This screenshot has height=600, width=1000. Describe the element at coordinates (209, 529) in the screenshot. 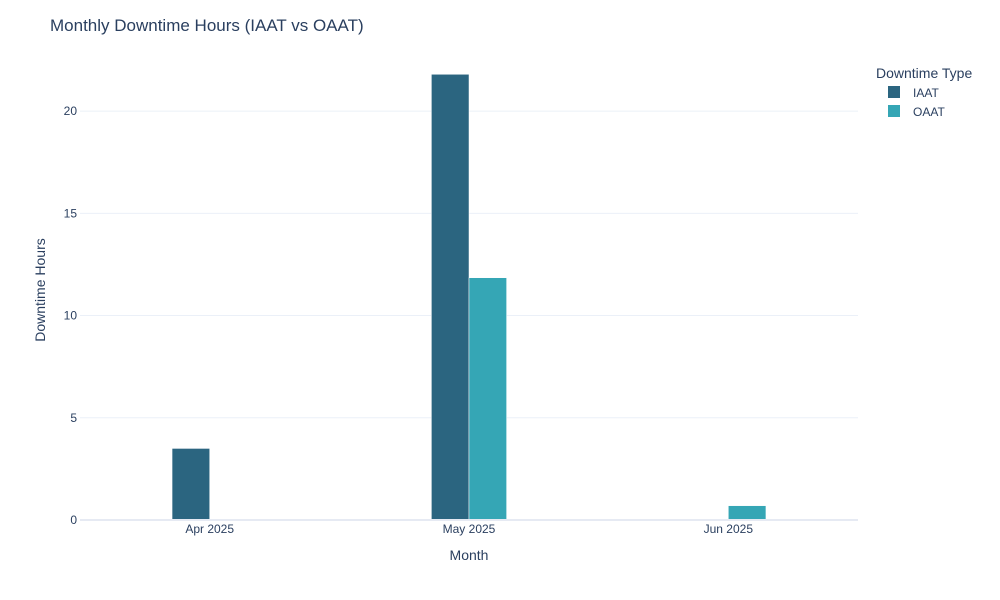

I see `x-tick-label: Apr 2025` at that location.